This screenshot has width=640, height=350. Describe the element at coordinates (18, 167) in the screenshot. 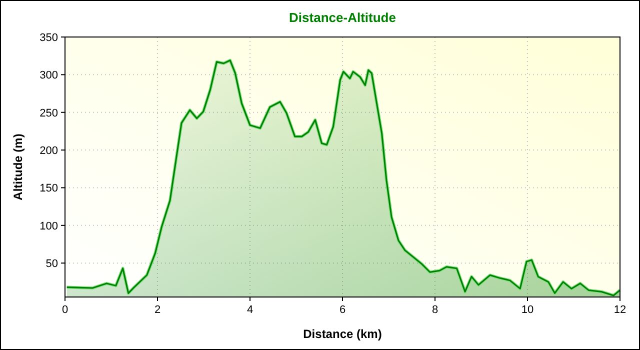

I see `y-axis-title: Altitude (m)` at that location.